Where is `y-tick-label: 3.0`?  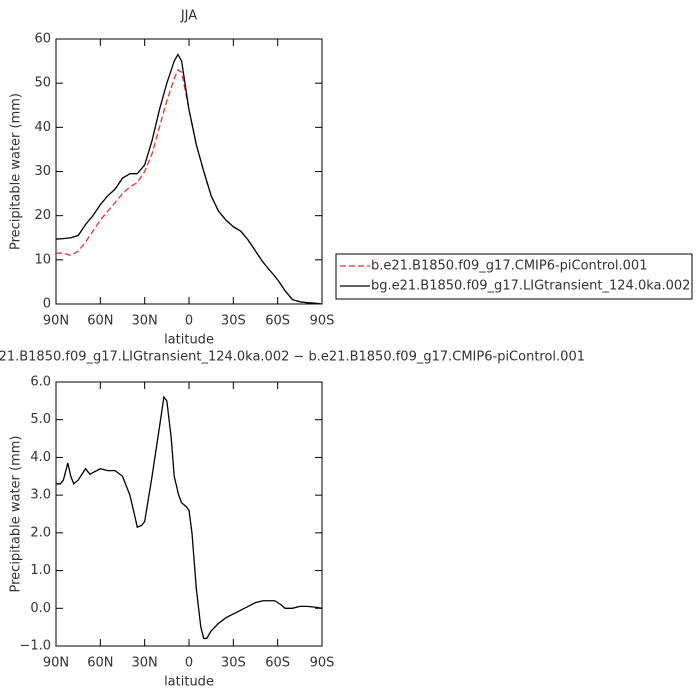
y-tick-label: 3.0 is located at coordinates (40, 495).